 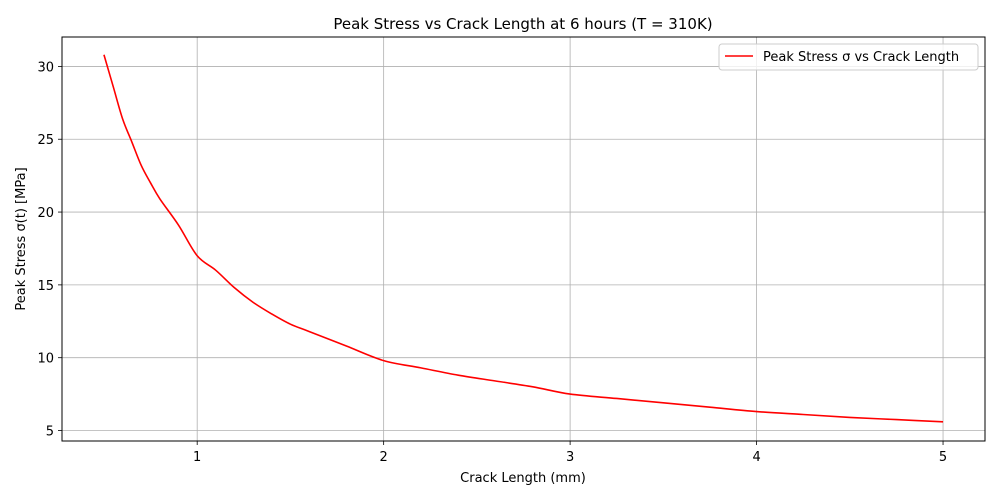 I want to click on x-tick-label: 5, so click(x=943, y=457).